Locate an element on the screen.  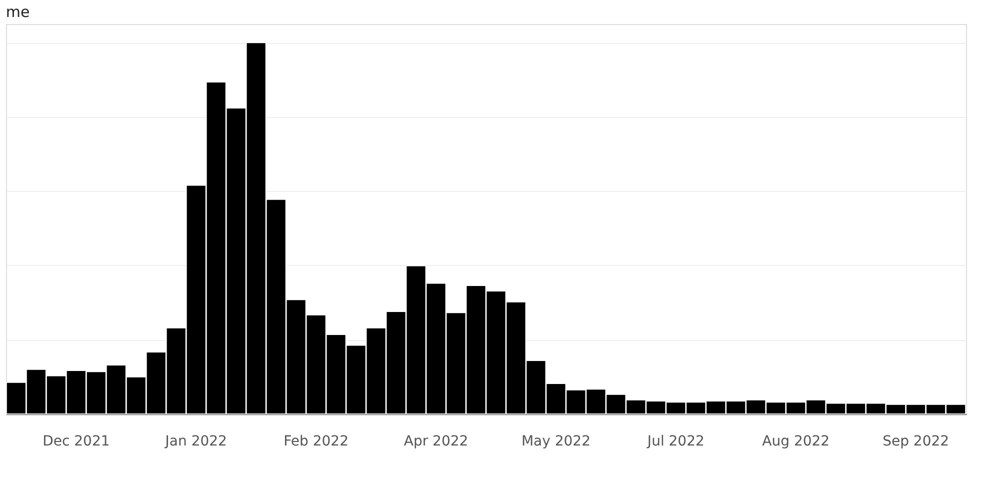
x-tick-label: Jul 2022 is located at coordinates (675, 442).